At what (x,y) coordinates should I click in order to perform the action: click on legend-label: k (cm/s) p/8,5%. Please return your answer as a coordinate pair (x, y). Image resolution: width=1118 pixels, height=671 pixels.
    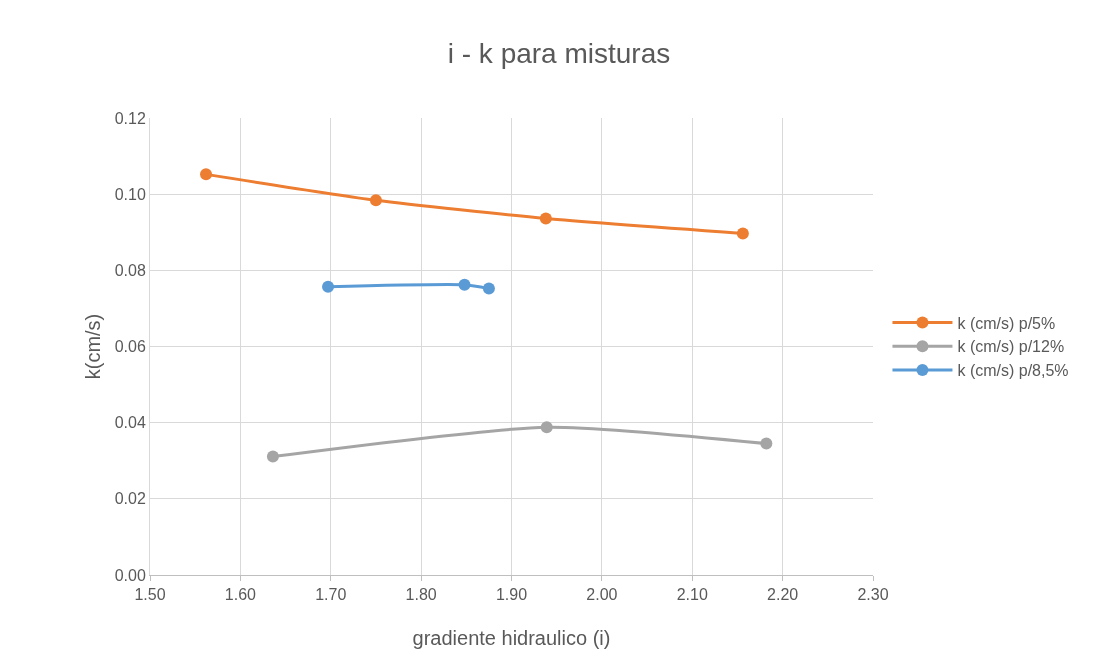
    Looking at the image, I should click on (1013, 371).